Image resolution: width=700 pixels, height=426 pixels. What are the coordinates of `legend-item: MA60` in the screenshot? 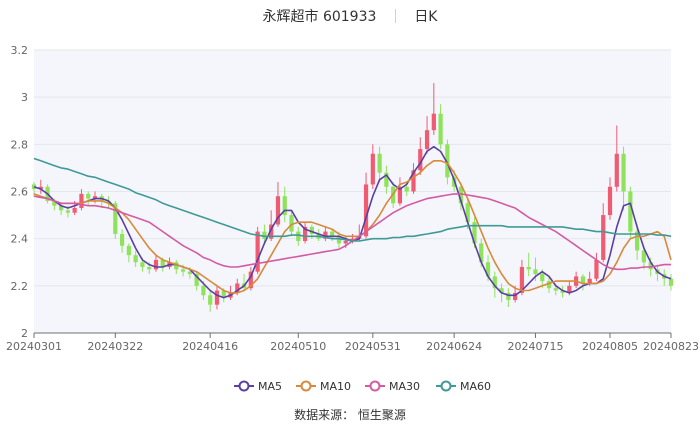 It's located at (463, 386).